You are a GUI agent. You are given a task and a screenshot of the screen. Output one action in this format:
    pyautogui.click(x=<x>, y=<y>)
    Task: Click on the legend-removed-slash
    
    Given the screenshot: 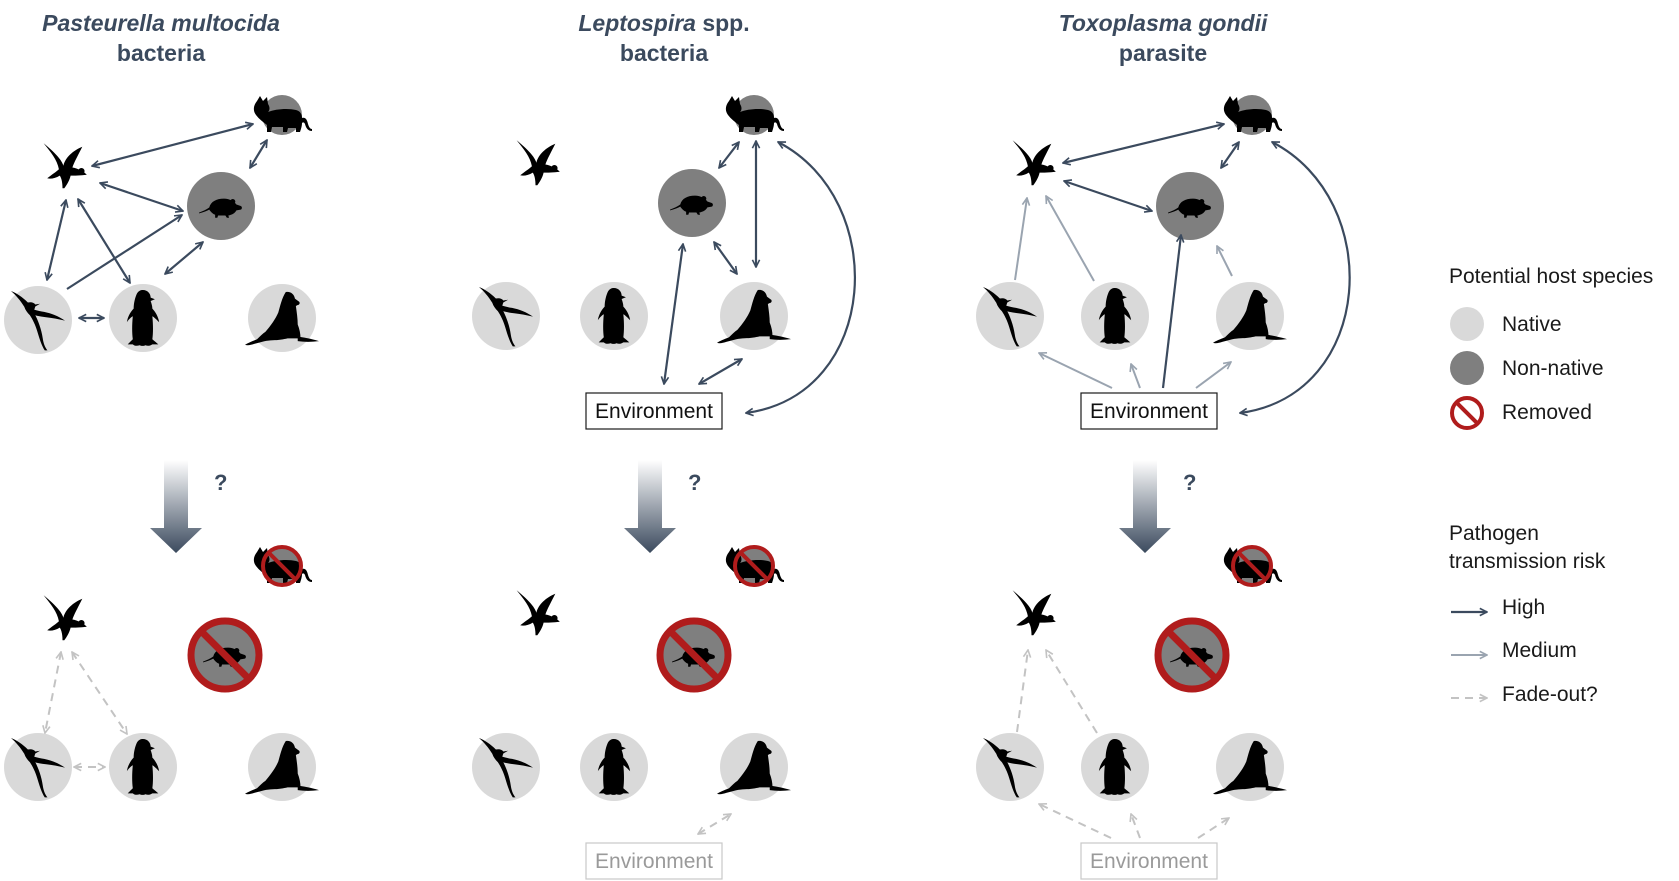 What is the action you would take?
    pyautogui.click(x=1467, y=413)
    